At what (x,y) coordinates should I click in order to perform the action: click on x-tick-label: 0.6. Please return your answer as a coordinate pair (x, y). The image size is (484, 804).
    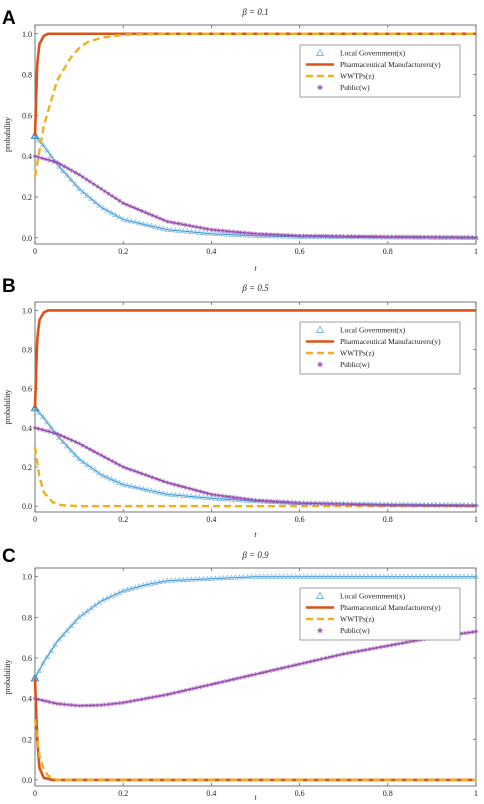
    Looking at the image, I should click on (300, 793).